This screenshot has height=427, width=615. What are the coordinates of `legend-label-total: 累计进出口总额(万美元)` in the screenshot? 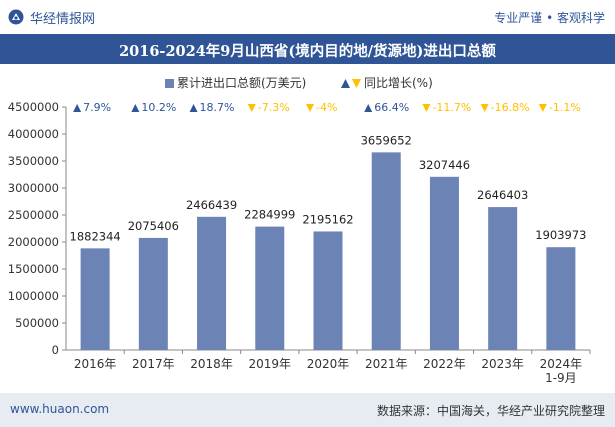 It's located at (241, 83).